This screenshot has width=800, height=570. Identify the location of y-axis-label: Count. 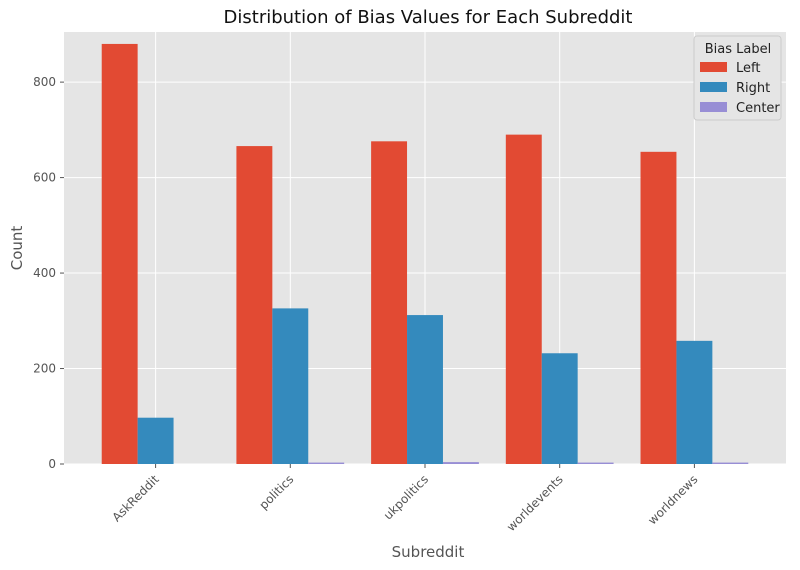
(17, 248).